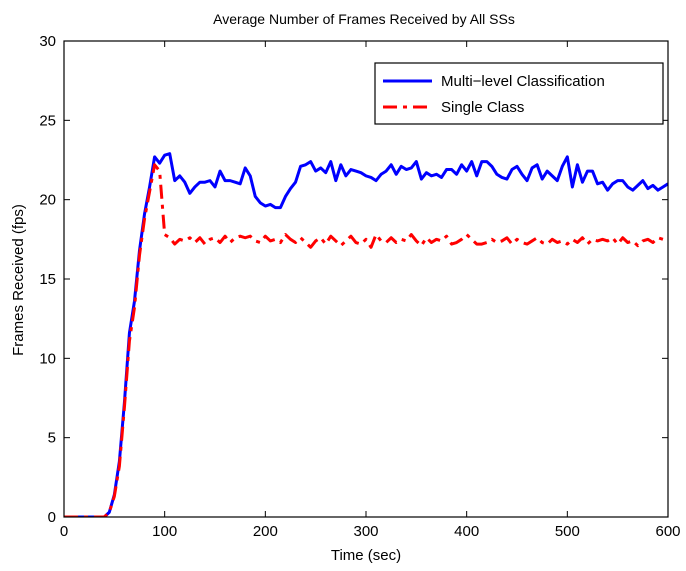 Image resolution: width=686 pixels, height=571 pixels. What do you see at coordinates (667, 531) in the screenshot?
I see `x-tick-label: 600` at bounding box center [667, 531].